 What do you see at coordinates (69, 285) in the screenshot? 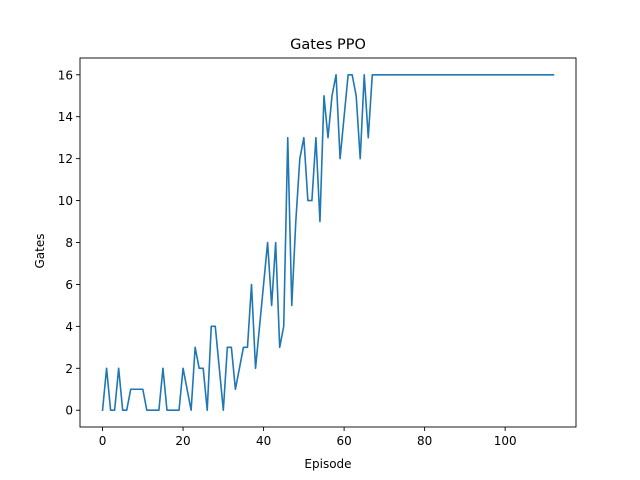
I see `y-tick-label: 6` at bounding box center [69, 285].